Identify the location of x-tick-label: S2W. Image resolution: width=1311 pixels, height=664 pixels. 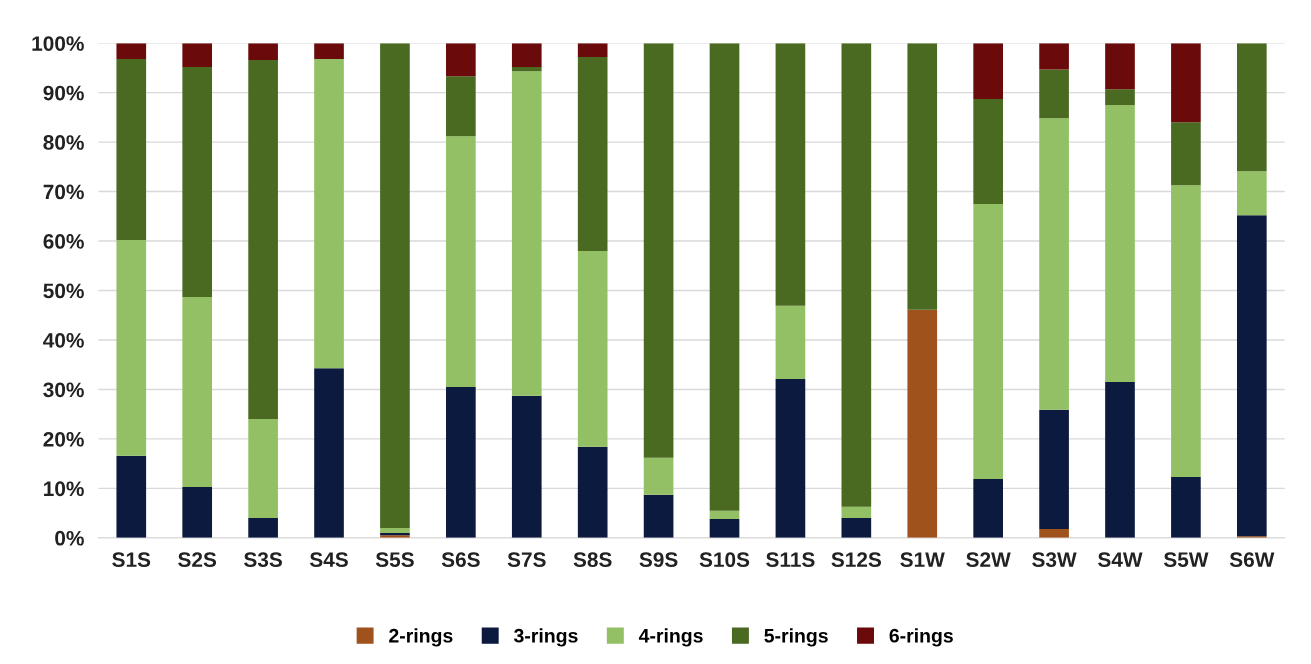
(988, 560).